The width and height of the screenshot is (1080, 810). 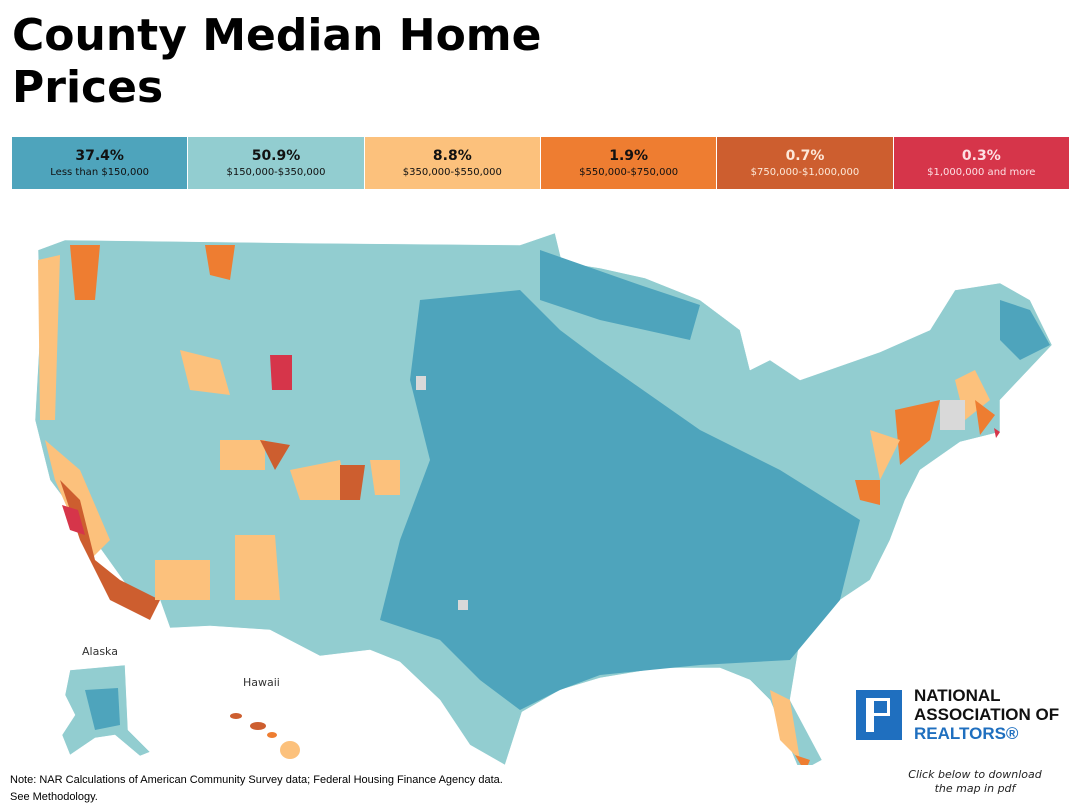 I want to click on legend-range: Less than $150,000, so click(x=100, y=172).